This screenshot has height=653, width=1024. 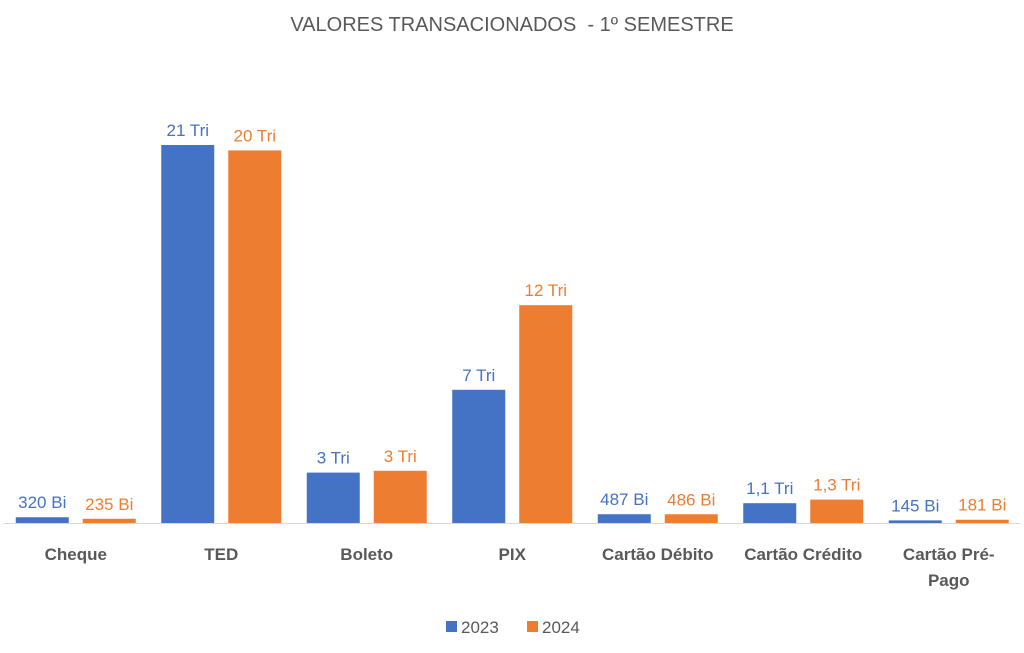 I want to click on data-label: 21 Tri, so click(x=187, y=130).